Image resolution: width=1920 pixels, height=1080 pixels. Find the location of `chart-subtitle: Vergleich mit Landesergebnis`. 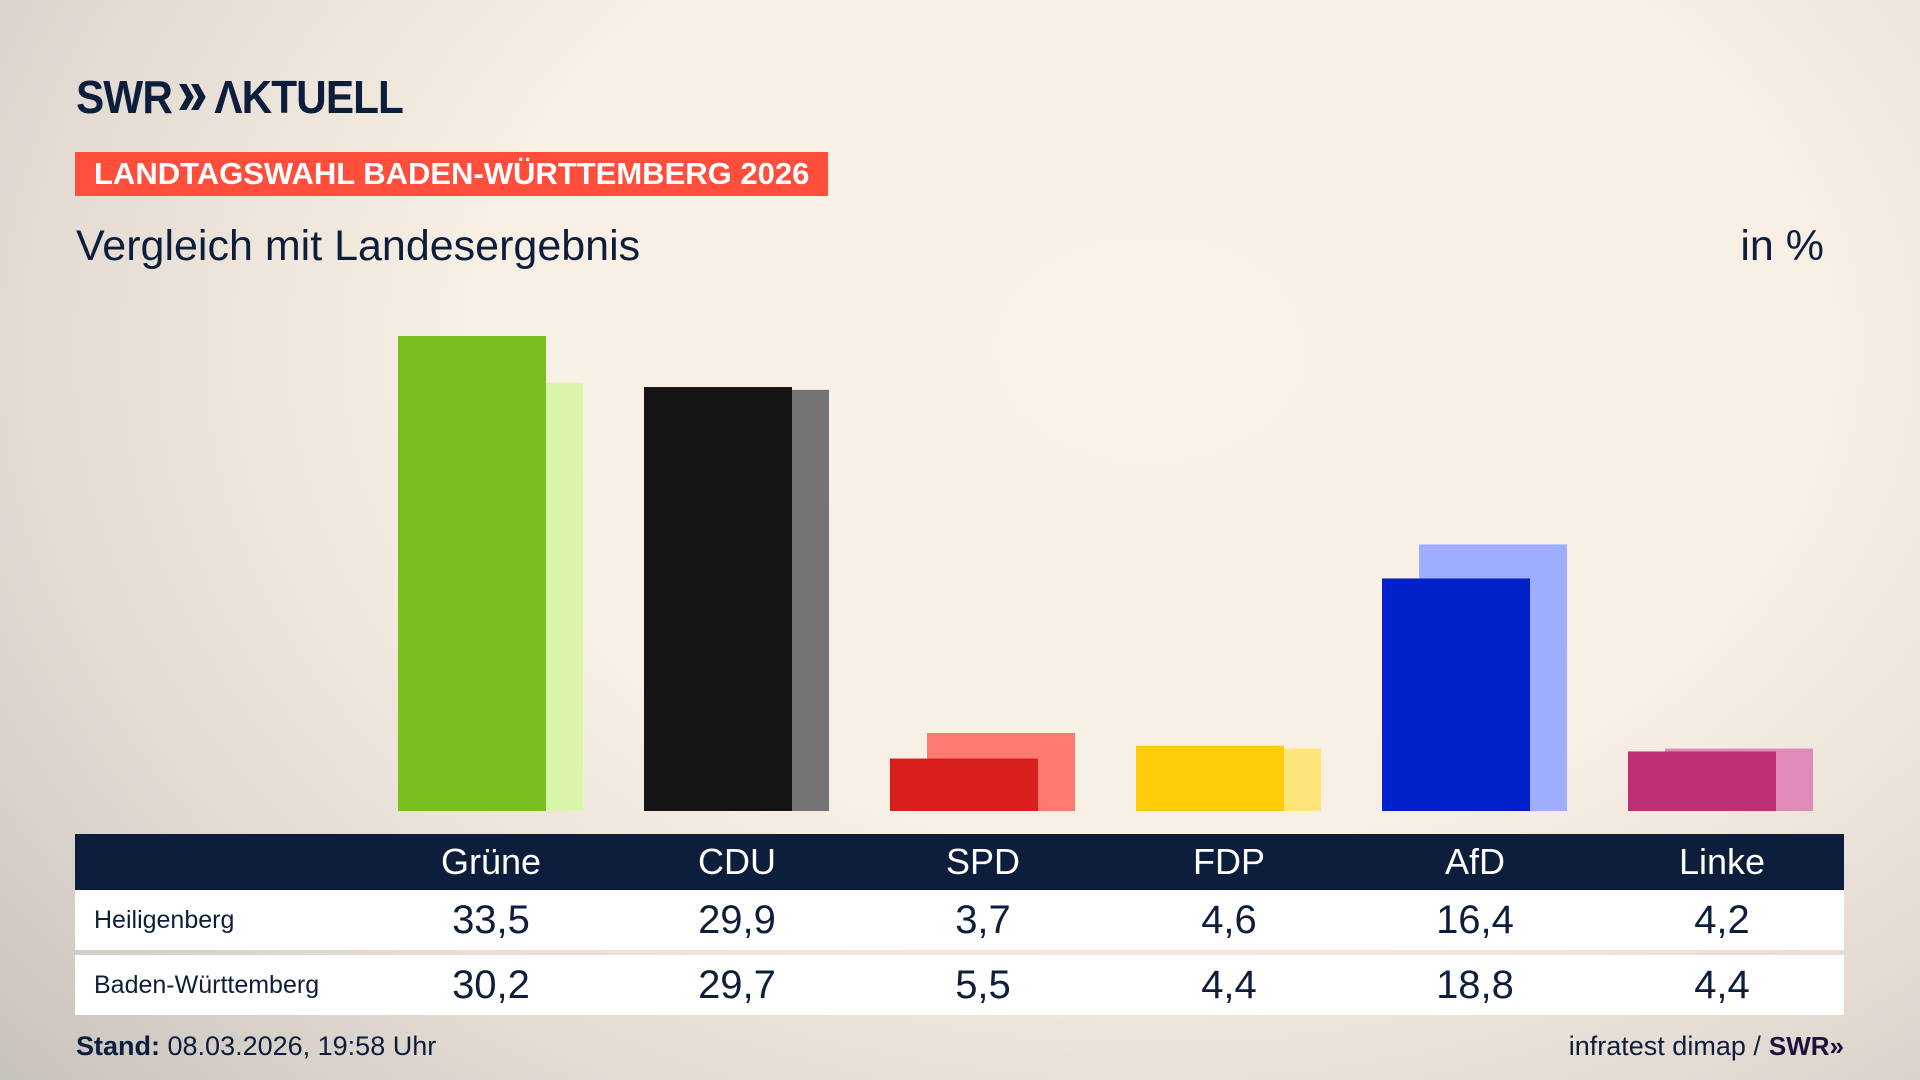

chart-subtitle: Vergleich mit Landesergebnis is located at coordinates (358, 246).